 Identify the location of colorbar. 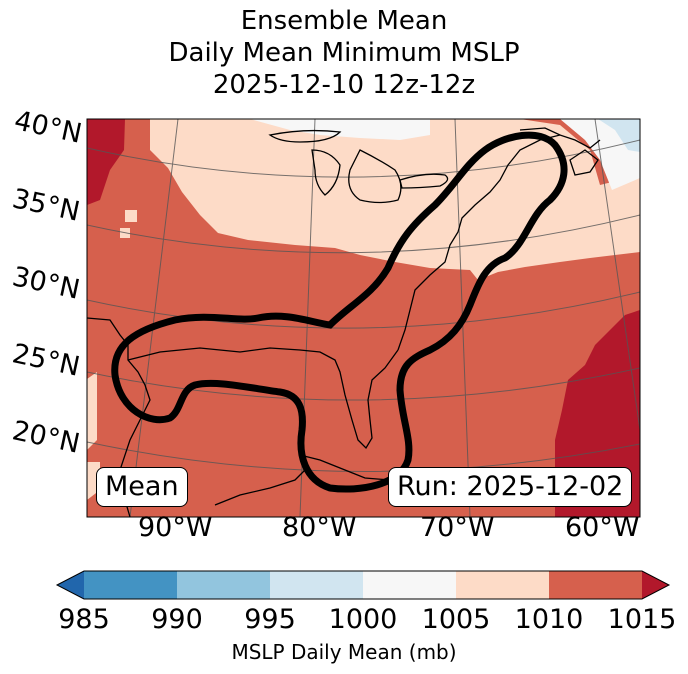
(363, 585).